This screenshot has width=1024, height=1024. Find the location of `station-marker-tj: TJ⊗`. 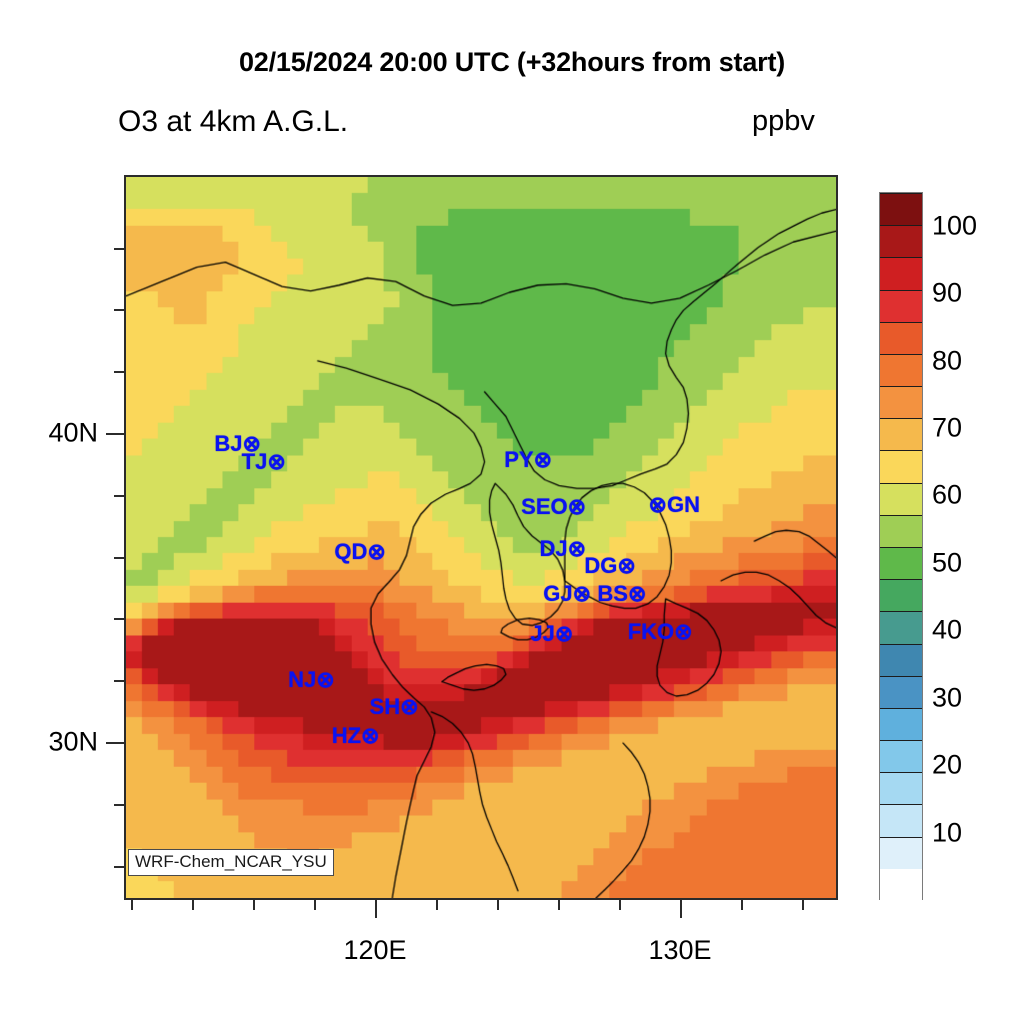

station-marker-tj: TJ⊗ is located at coordinates (263, 461).